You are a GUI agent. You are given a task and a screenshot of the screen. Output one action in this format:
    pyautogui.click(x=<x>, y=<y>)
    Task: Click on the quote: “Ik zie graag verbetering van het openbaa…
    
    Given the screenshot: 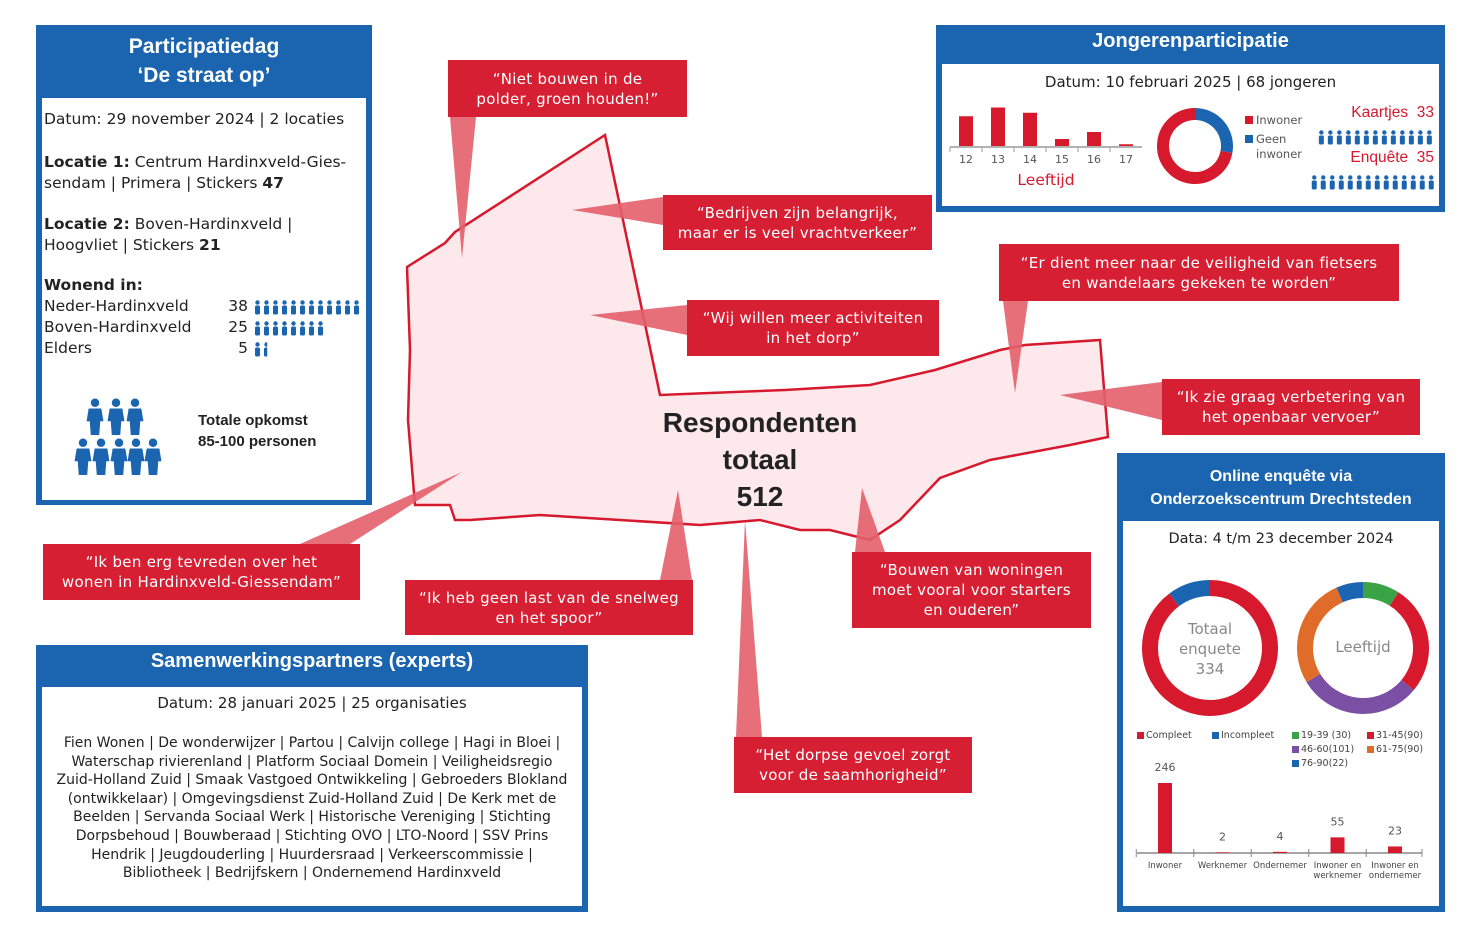 What is the action you would take?
    pyautogui.click(x=1291, y=407)
    